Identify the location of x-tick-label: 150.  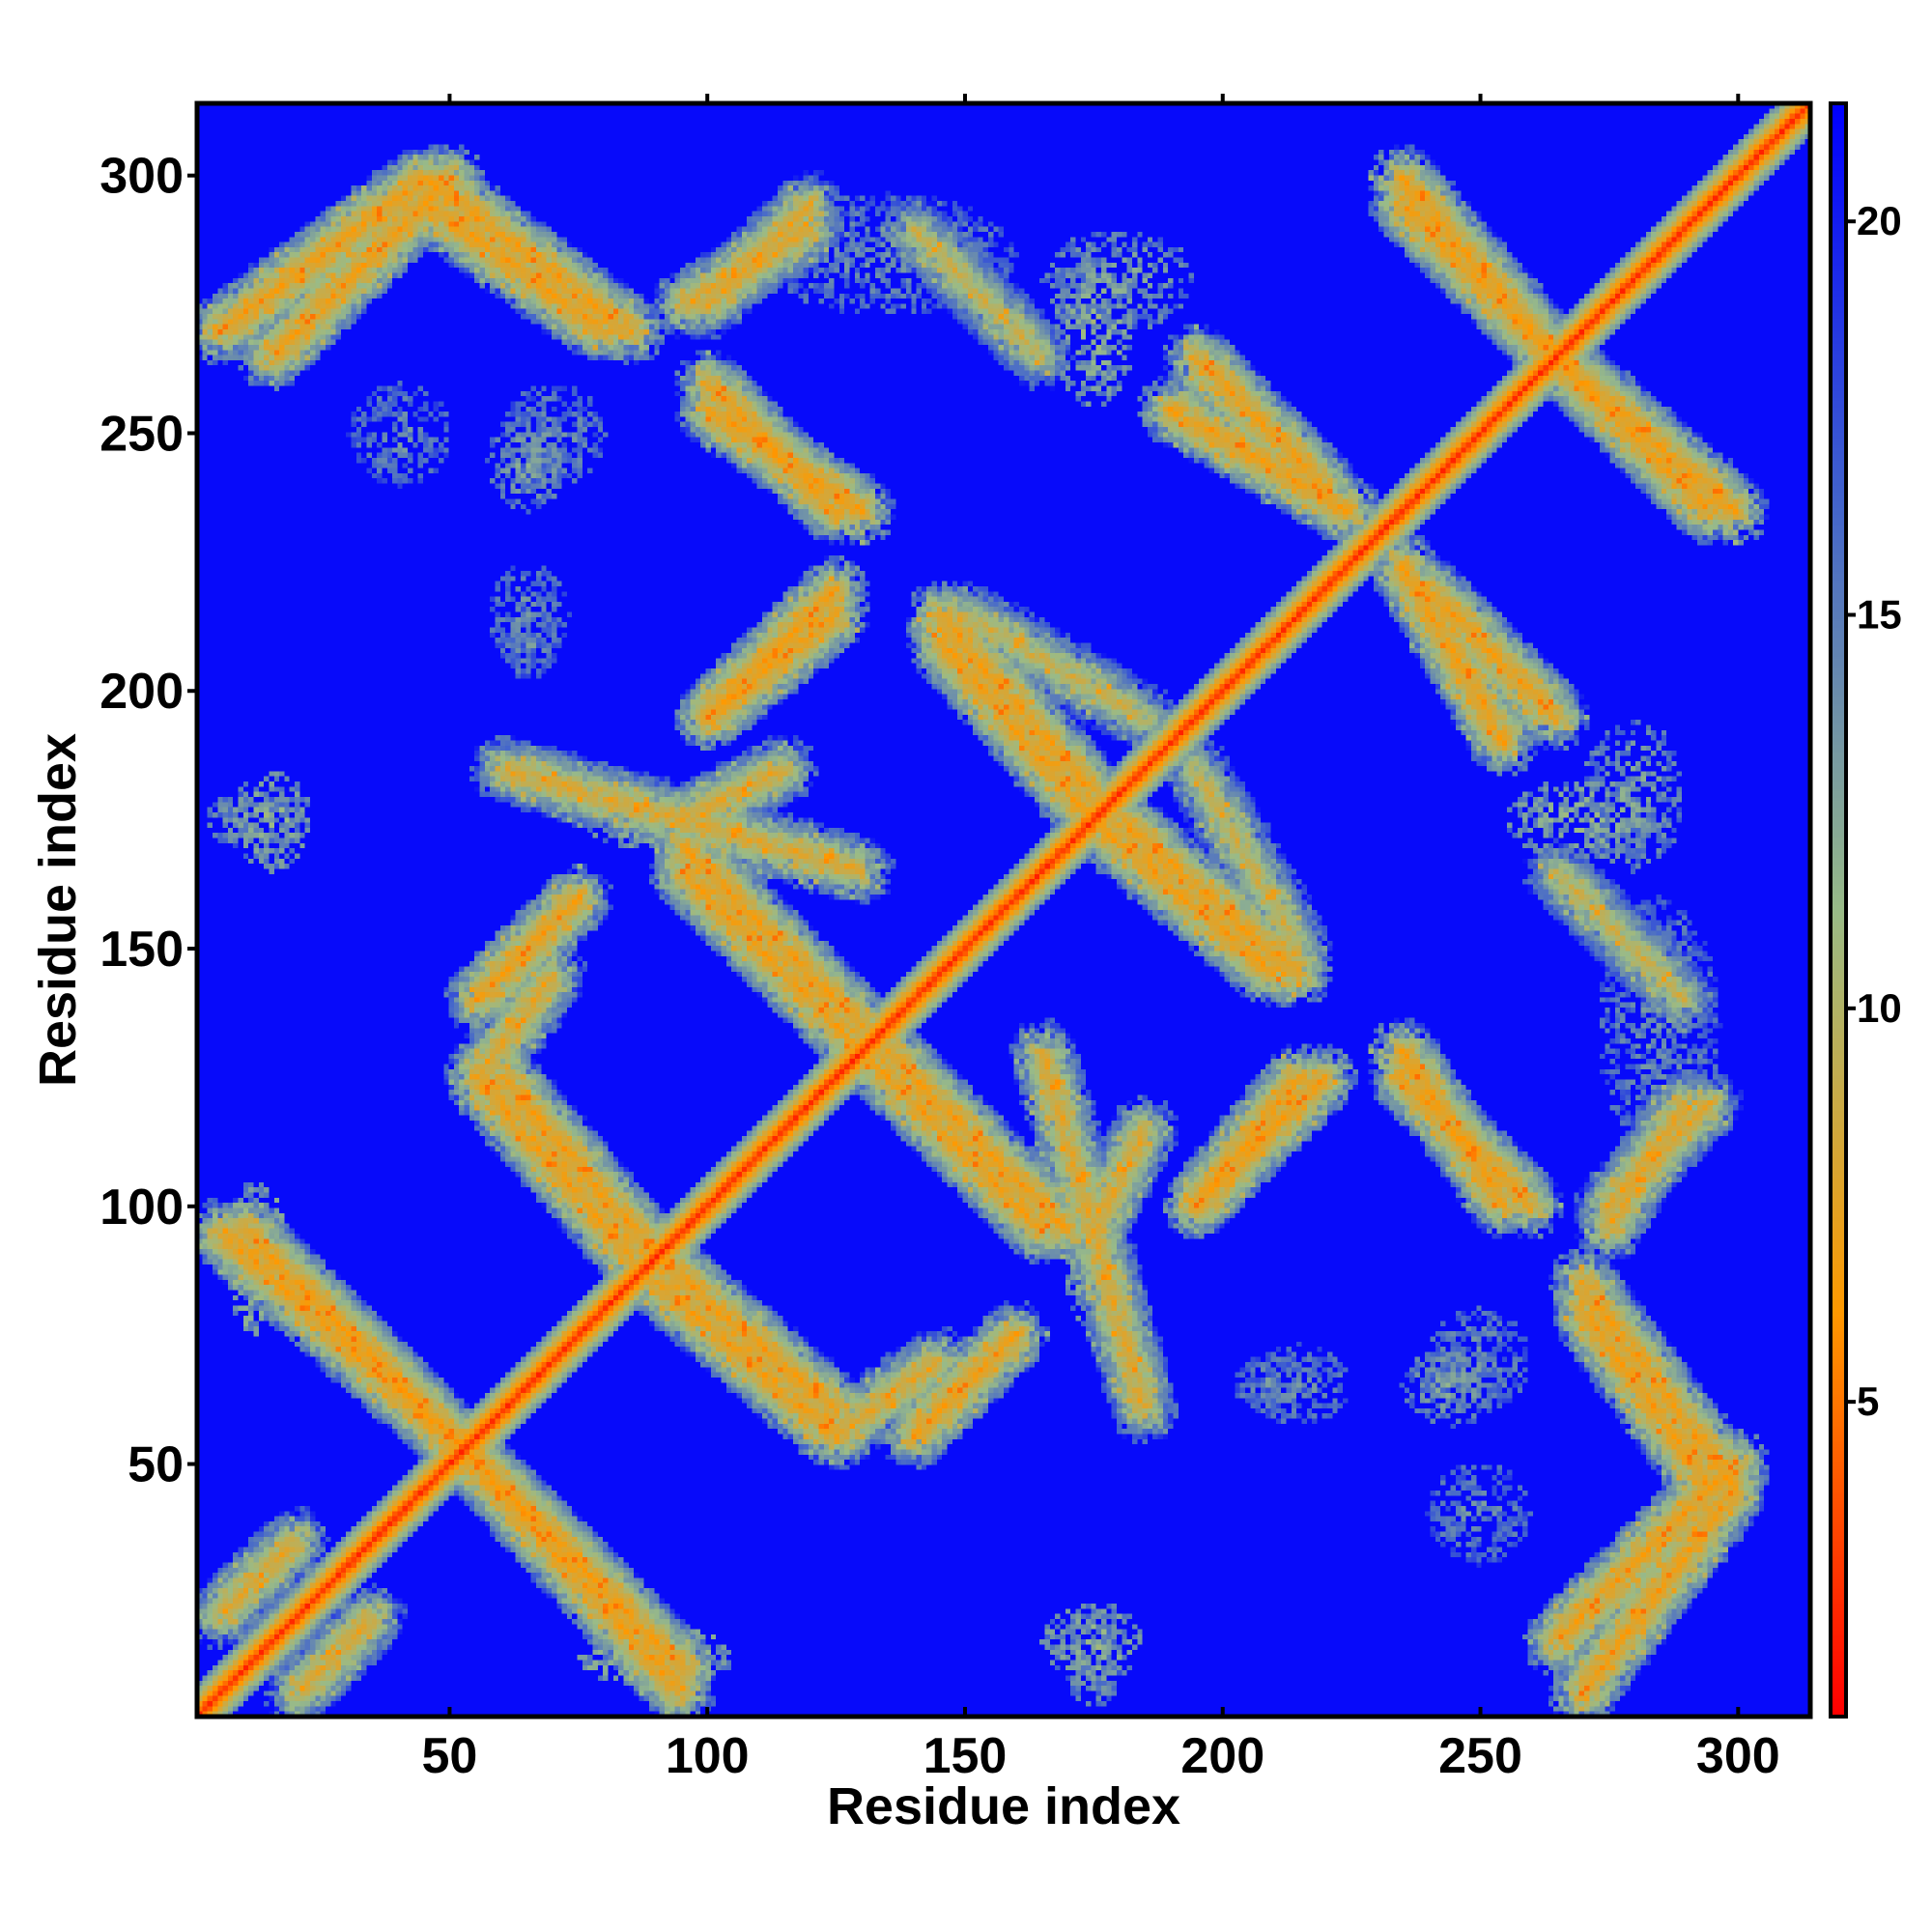
(965, 1756).